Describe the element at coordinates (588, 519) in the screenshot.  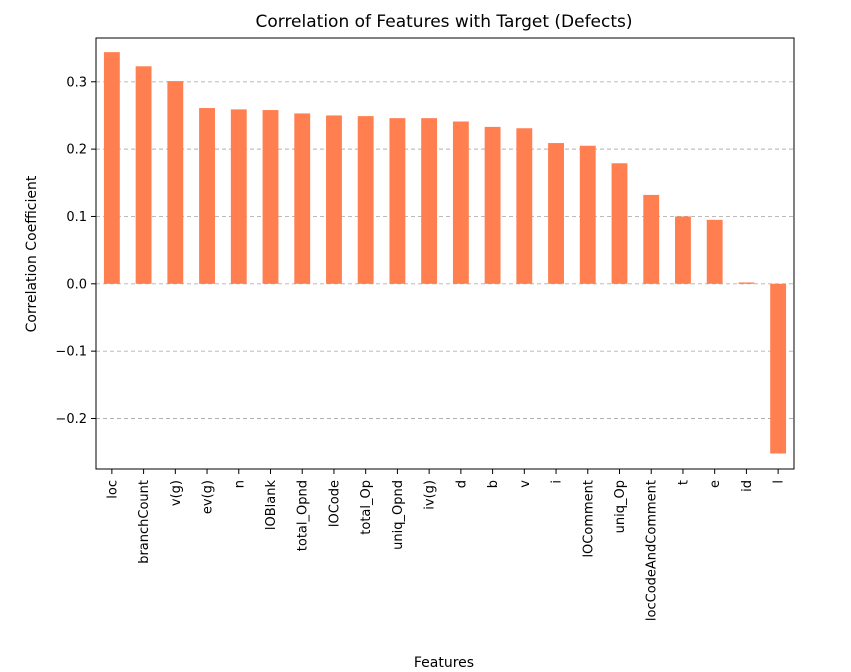
I see `x-tick-label: lOComment` at that location.